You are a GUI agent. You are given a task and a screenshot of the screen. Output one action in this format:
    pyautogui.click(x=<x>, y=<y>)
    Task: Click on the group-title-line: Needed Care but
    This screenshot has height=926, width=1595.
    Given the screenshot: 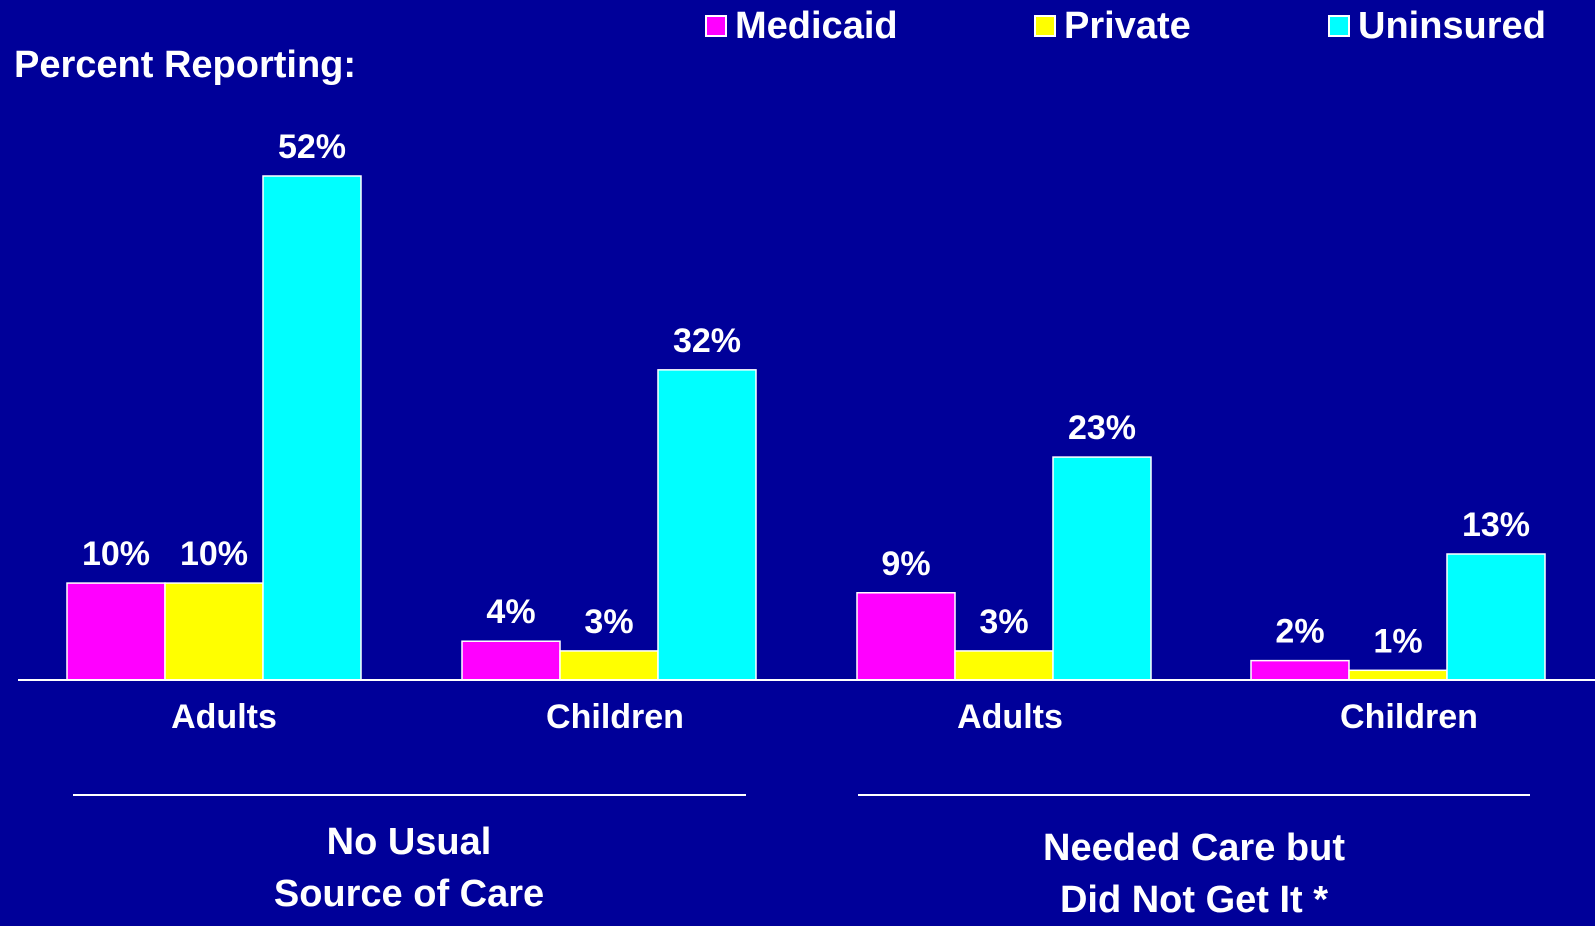 What is the action you would take?
    pyautogui.click(x=1194, y=848)
    